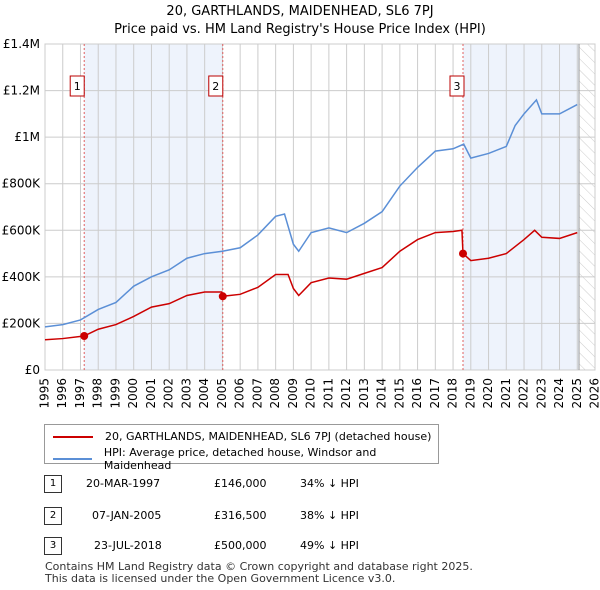 This screenshot has height=590, width=600. I want to click on y-tick-label: £400K, so click(22, 277).